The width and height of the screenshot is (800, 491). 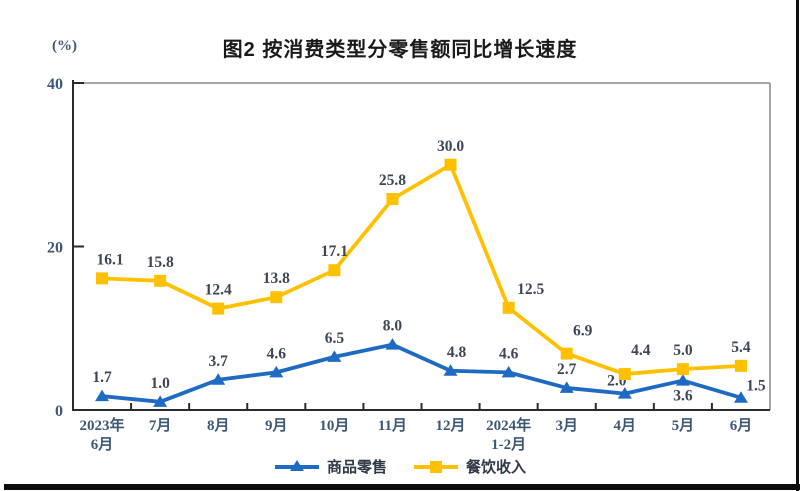 What do you see at coordinates (457, 352) in the screenshot?
I see `data-point-label: 4.8` at bounding box center [457, 352].